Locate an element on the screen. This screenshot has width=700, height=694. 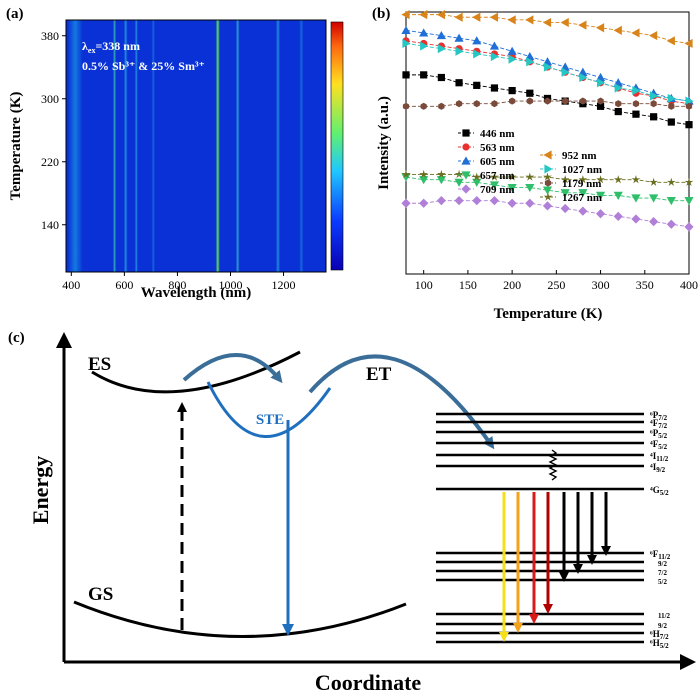
energy-level-label: ⁴F7/2 is located at coordinates (659, 424).